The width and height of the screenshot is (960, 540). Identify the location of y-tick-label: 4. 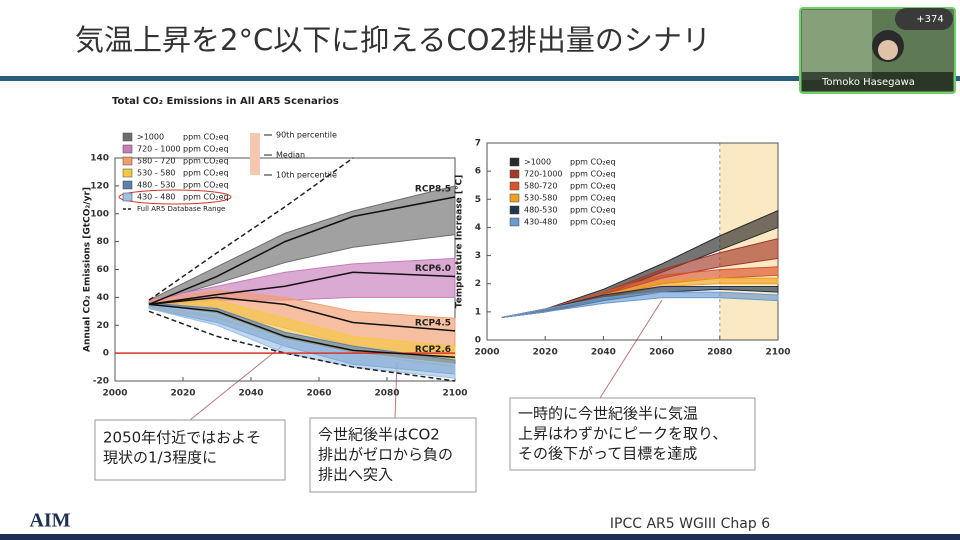
(478, 228).